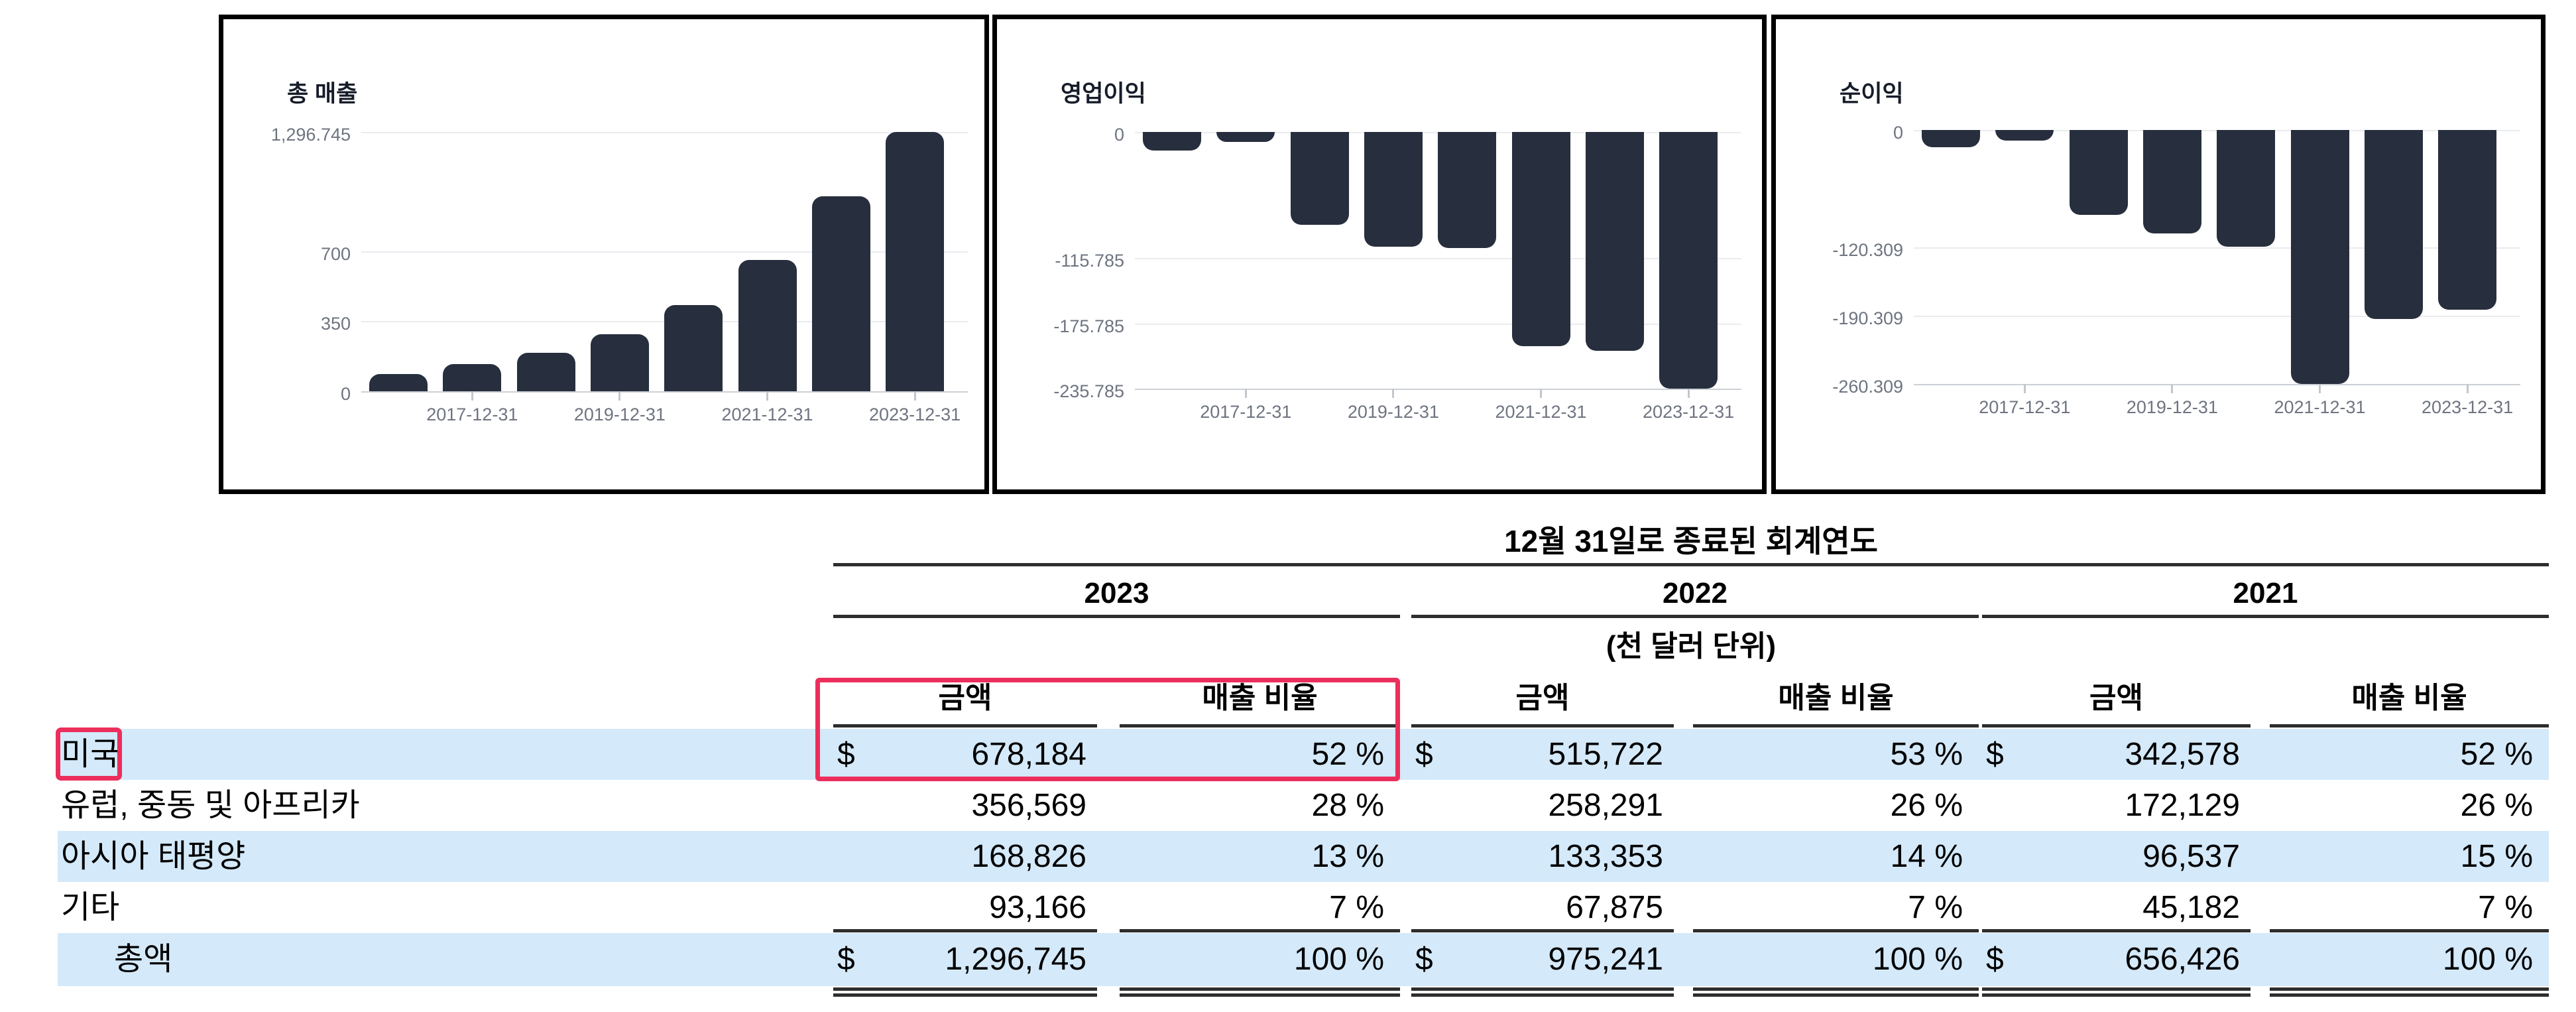 This screenshot has height=1012, width=2576. Describe the element at coordinates (1926, 754) in the screenshot. I see `ratio-value: 53 %` at that location.